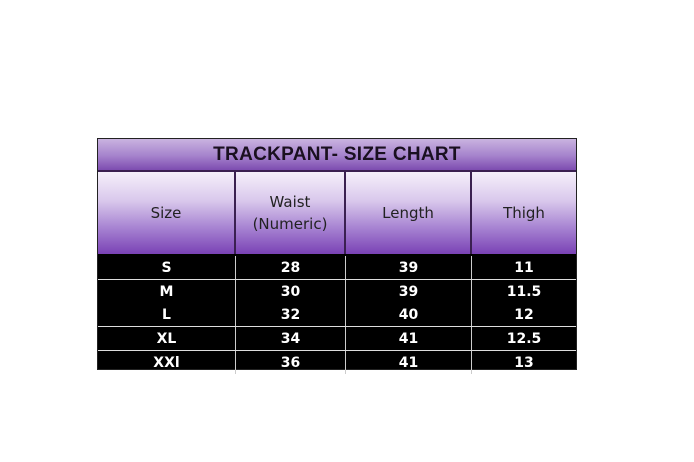 The height and width of the screenshot is (462, 694). What do you see at coordinates (337, 155) in the screenshot?
I see `table-title: TRACKPANT- SIZE CHART` at bounding box center [337, 155].